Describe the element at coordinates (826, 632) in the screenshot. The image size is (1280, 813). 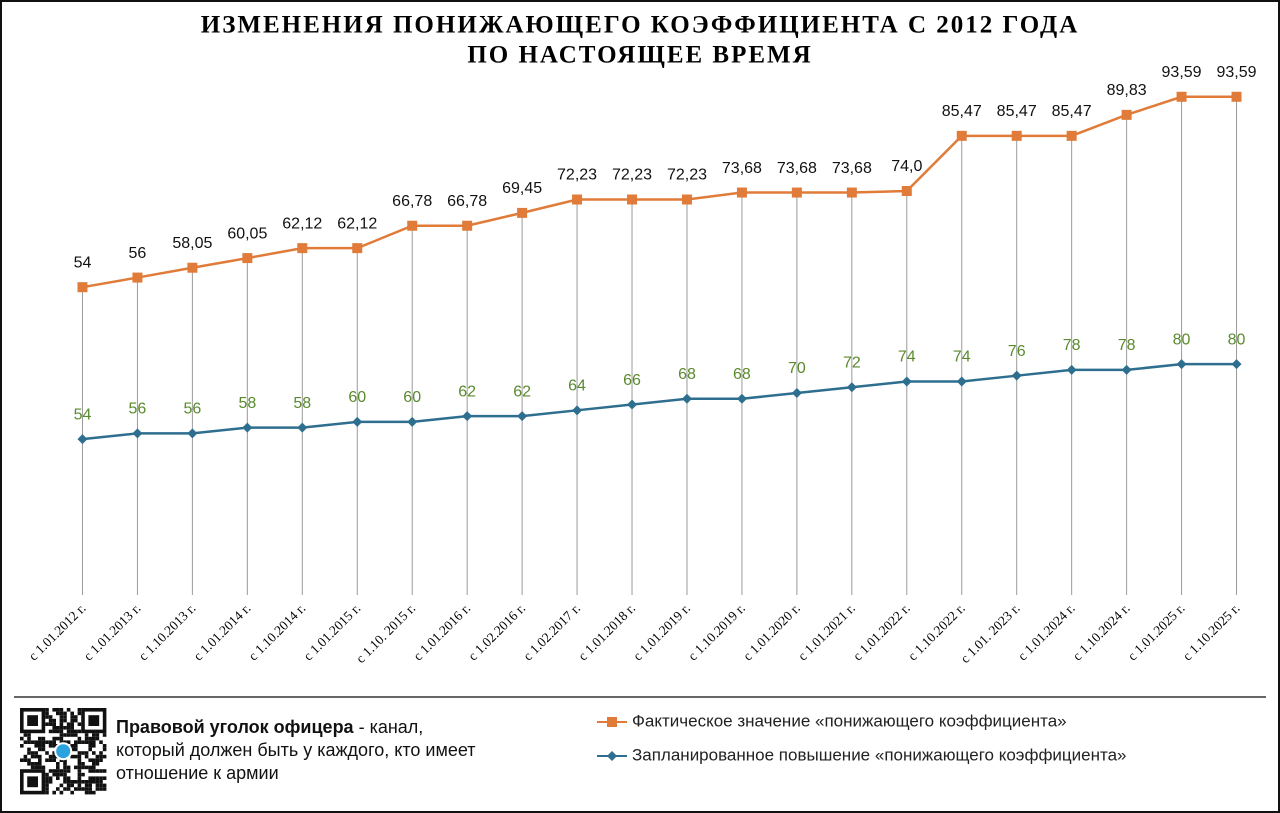
I see `x-tick-label: с 1.01.2021 г.` at that location.